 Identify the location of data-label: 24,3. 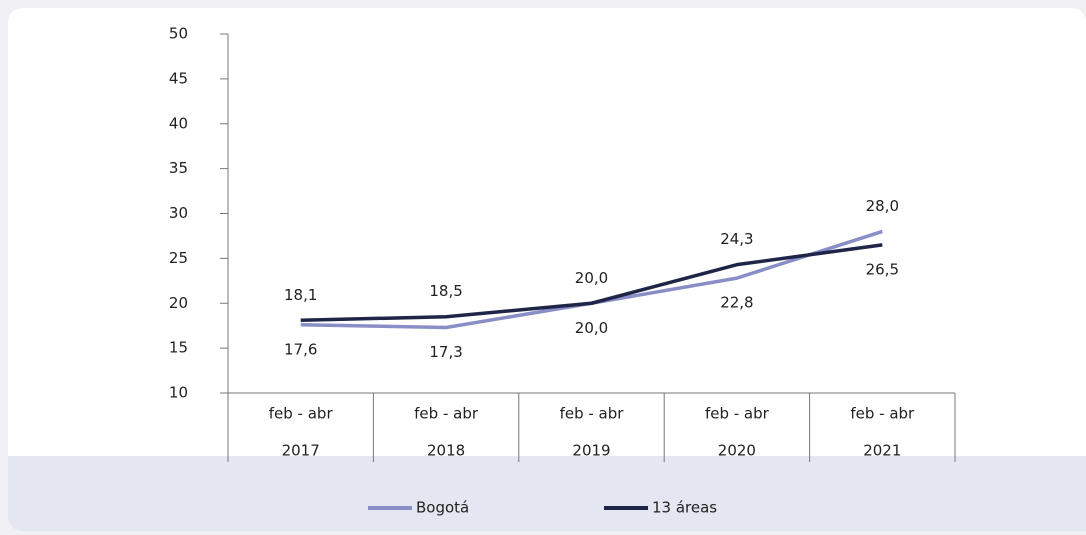
(736, 239).